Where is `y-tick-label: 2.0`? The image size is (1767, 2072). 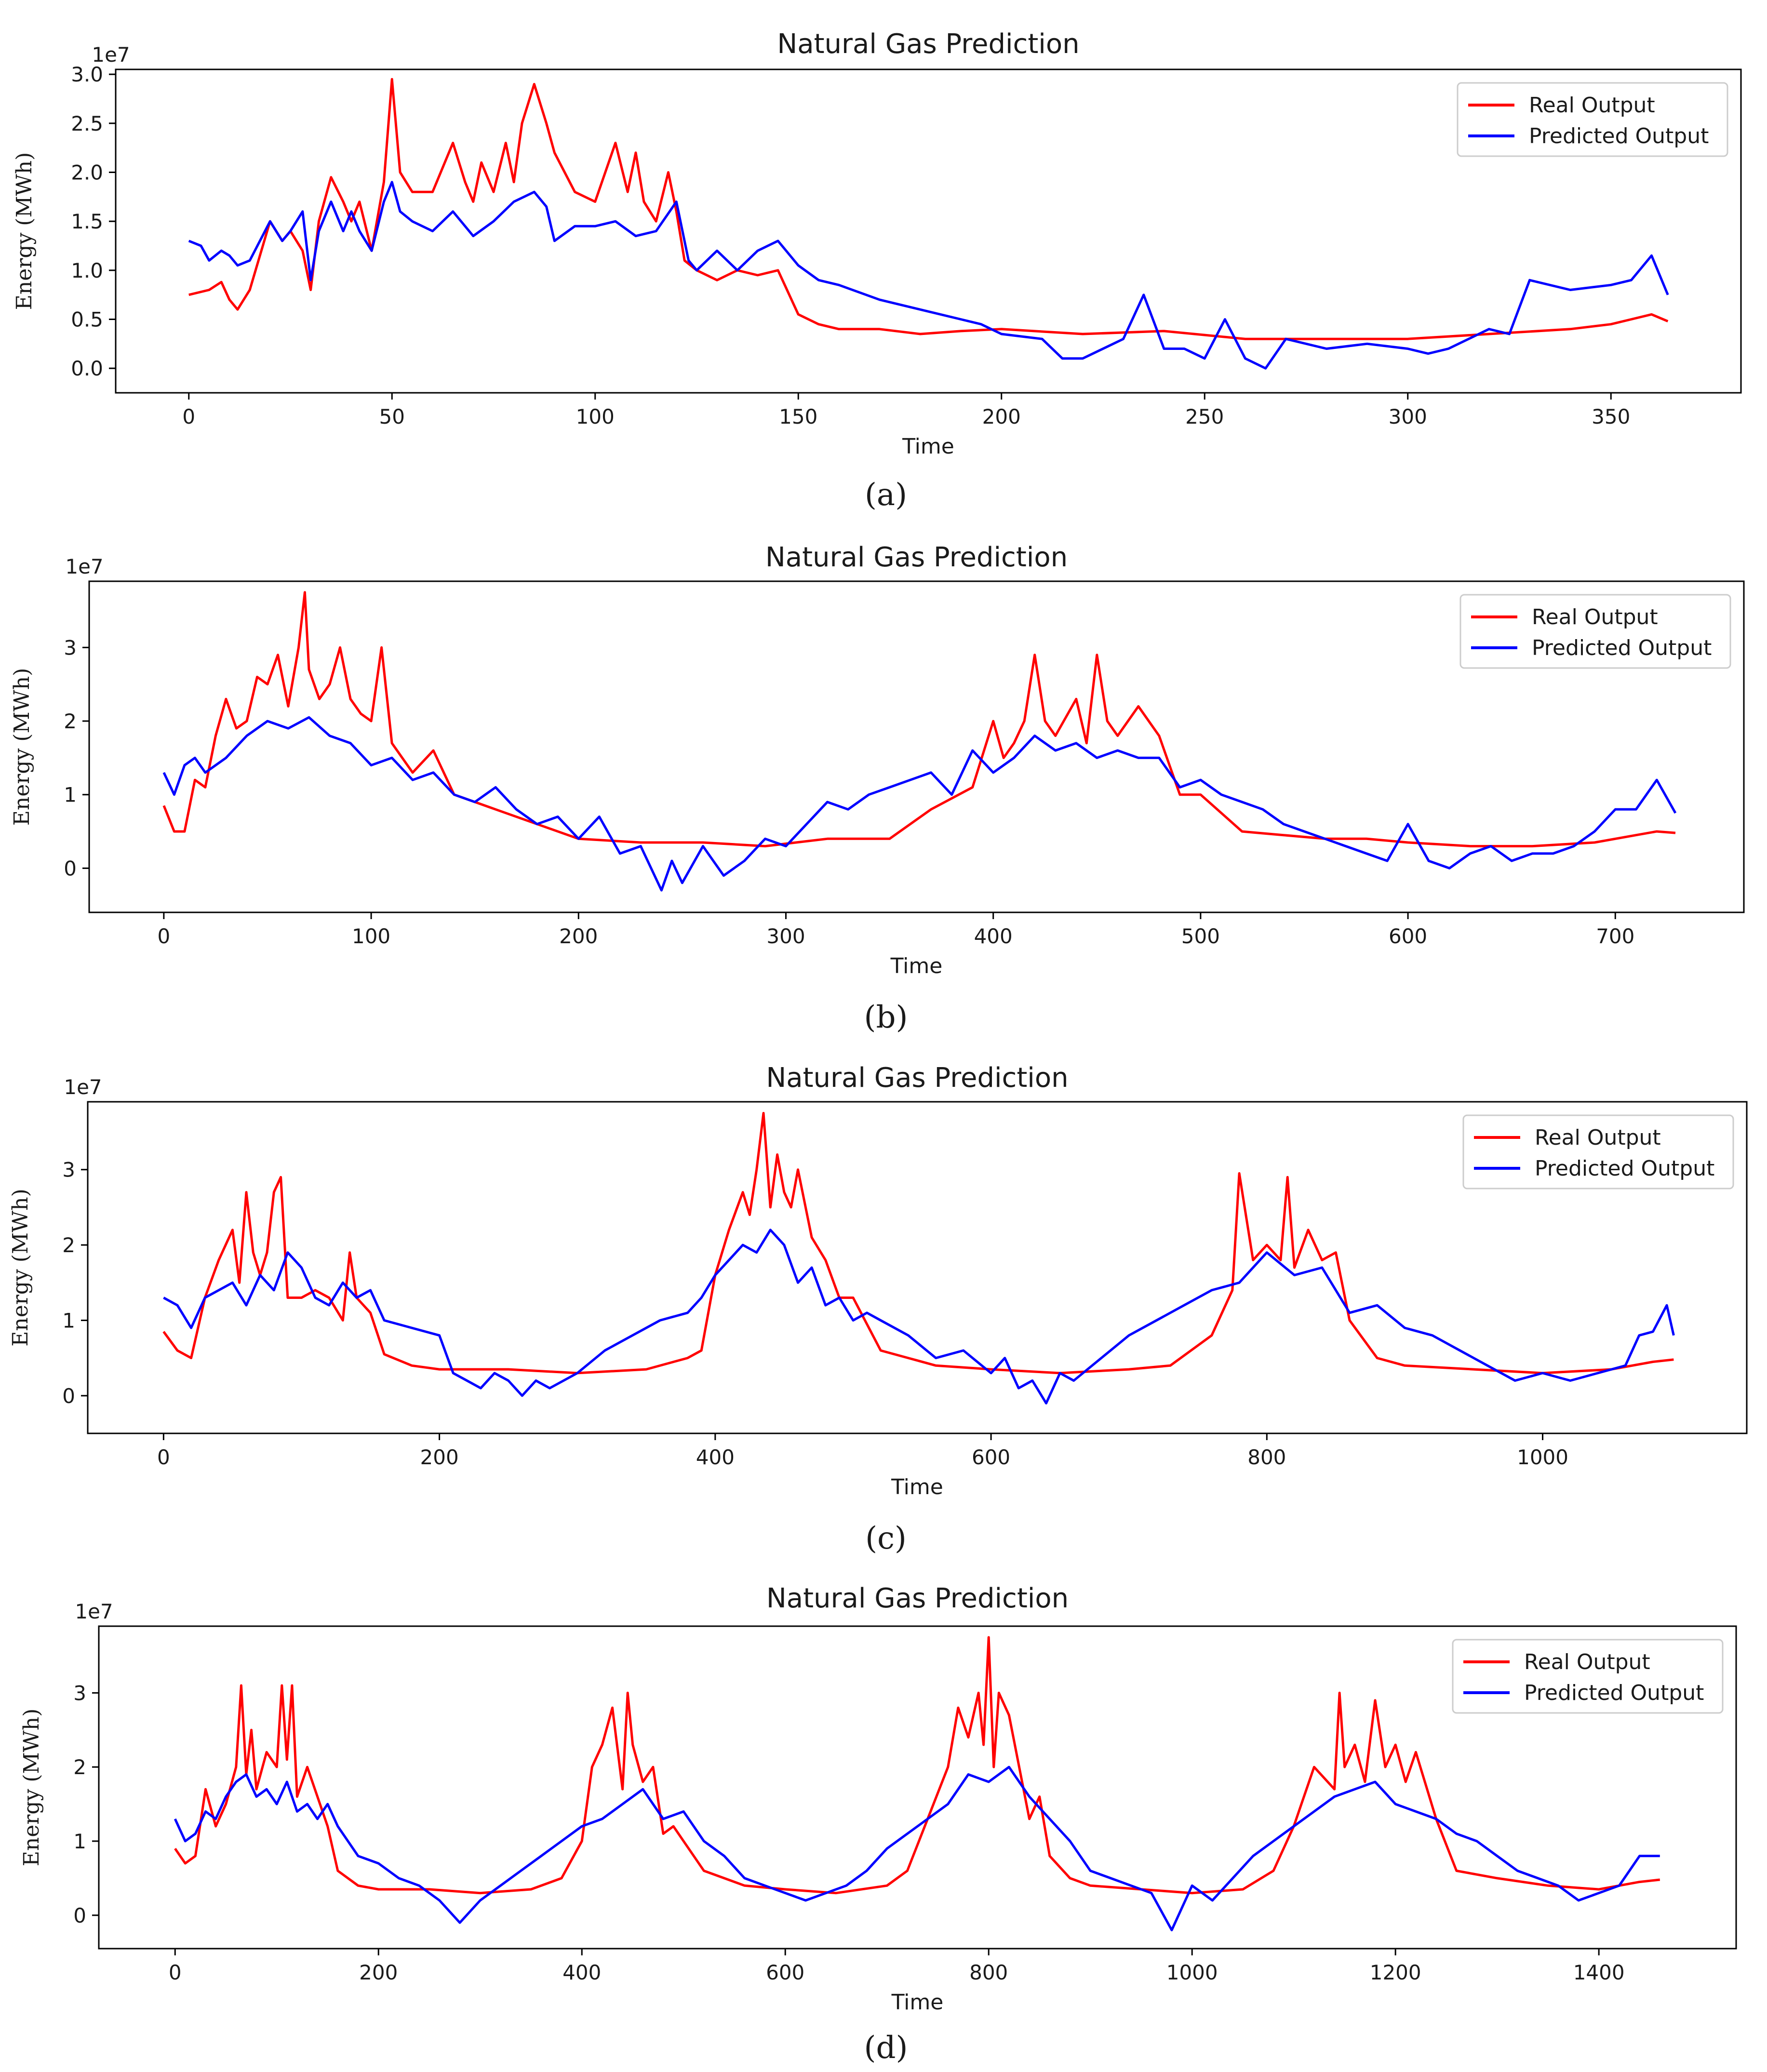 y-tick-label: 2.0 is located at coordinates (87, 173).